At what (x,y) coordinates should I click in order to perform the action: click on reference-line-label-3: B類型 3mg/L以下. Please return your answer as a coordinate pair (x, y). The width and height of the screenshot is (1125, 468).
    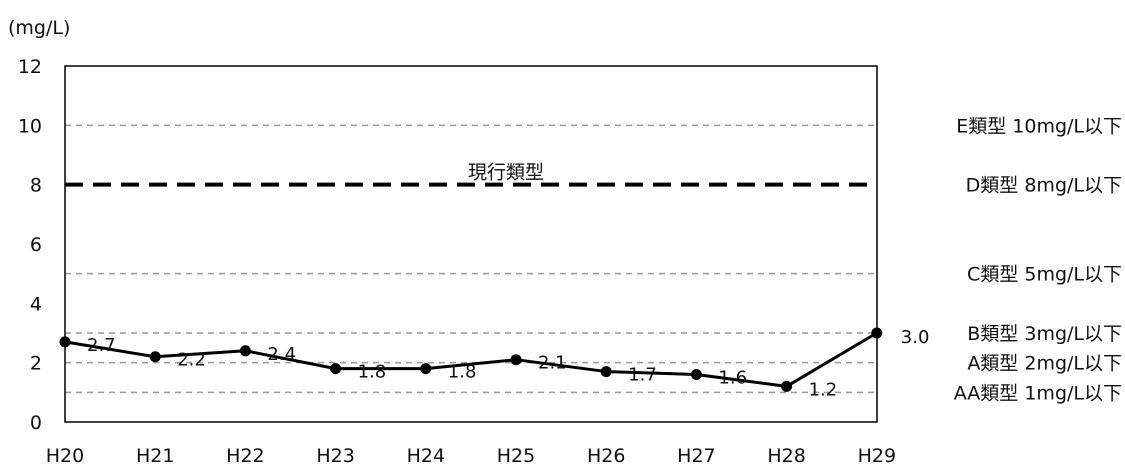
    Looking at the image, I should click on (1044, 334).